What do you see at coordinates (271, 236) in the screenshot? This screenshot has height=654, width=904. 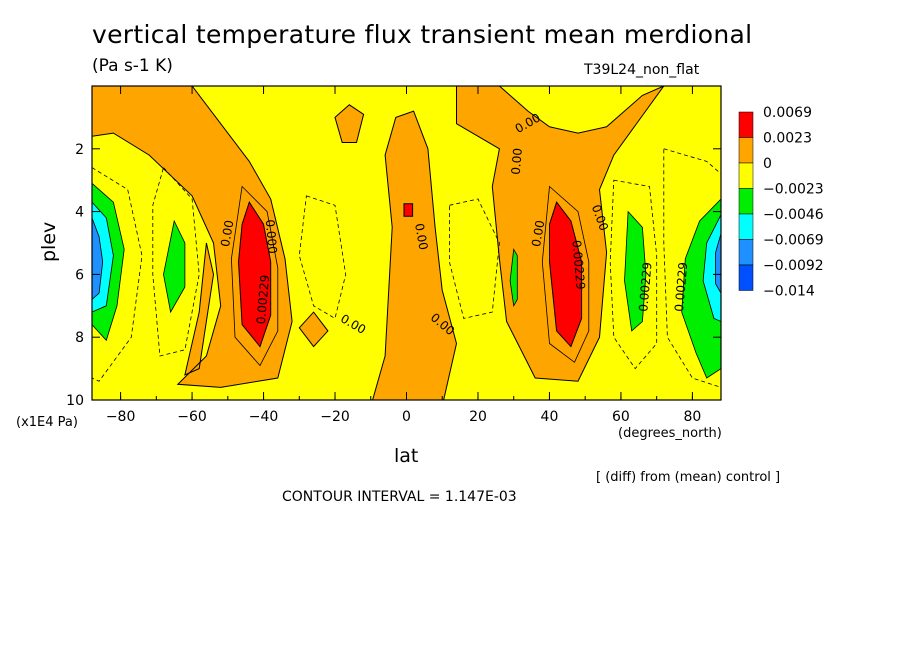 I see `contour-value-label: 0.000` at bounding box center [271, 236].